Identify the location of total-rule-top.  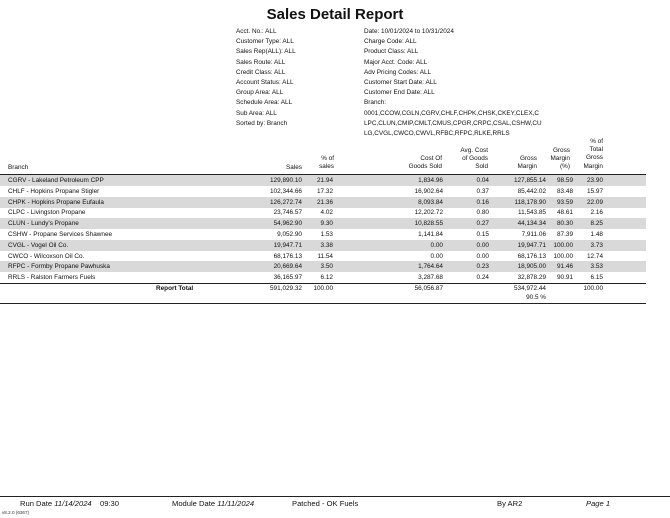
(323, 283).